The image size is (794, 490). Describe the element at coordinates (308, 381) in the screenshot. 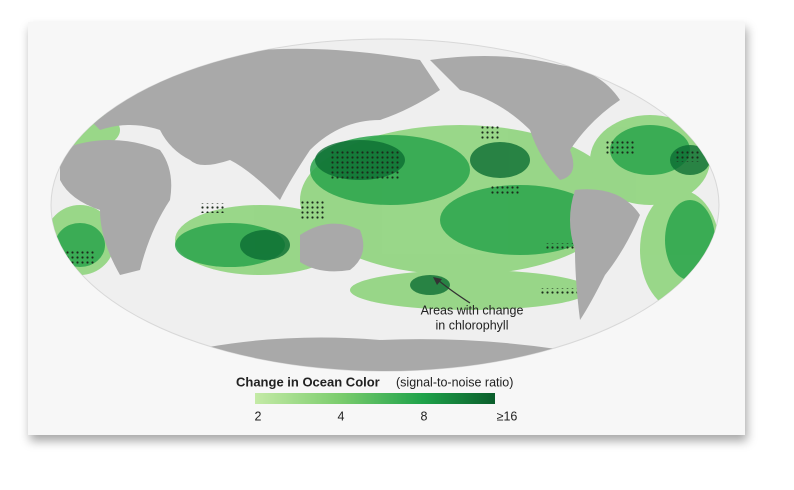

I see `legend-title: Change in Ocean Color` at that location.